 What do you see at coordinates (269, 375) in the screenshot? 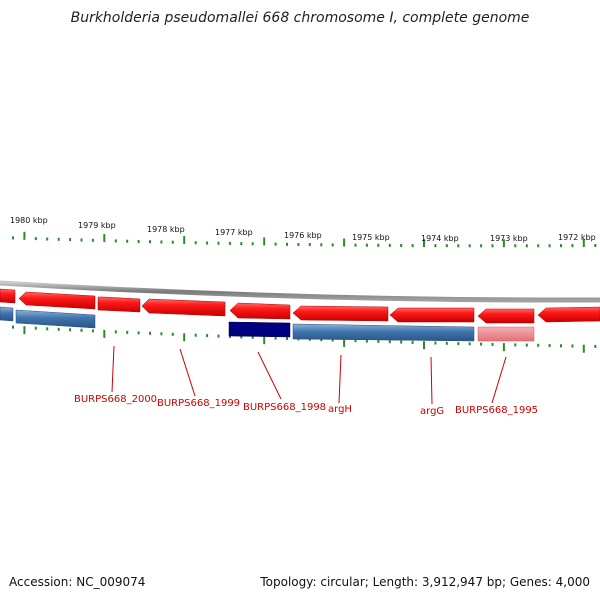
I see `leader-burps668-1998` at bounding box center [269, 375].